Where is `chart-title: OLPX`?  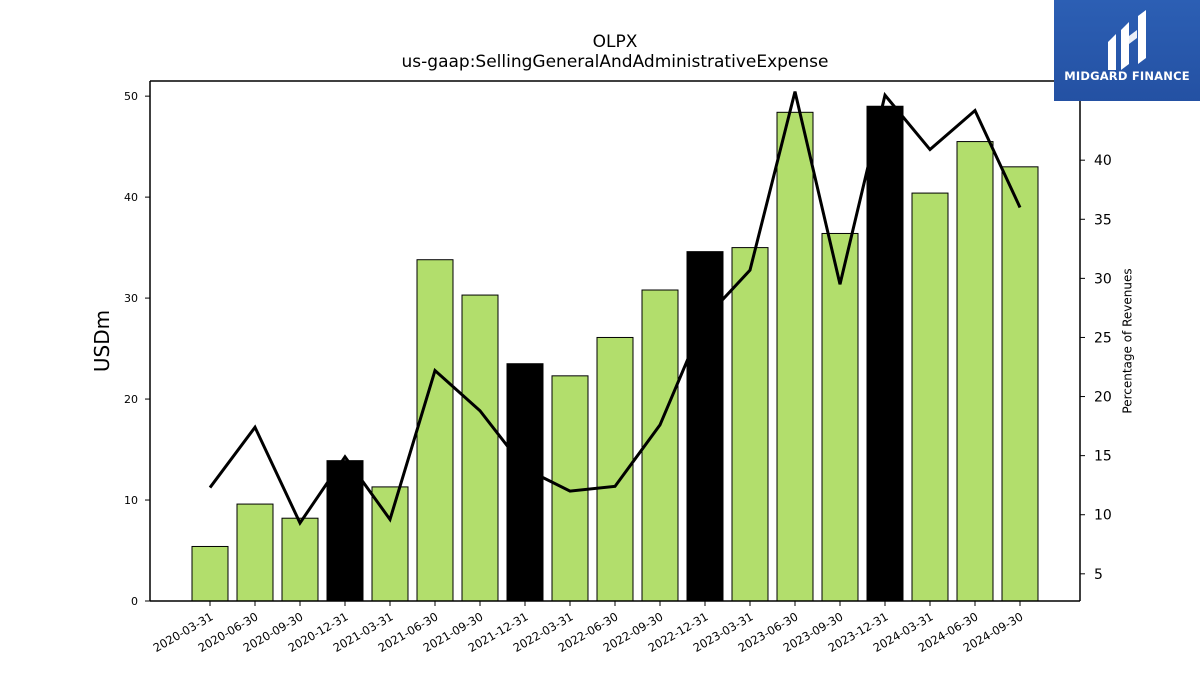
chart-title: OLPX is located at coordinates (615, 42).